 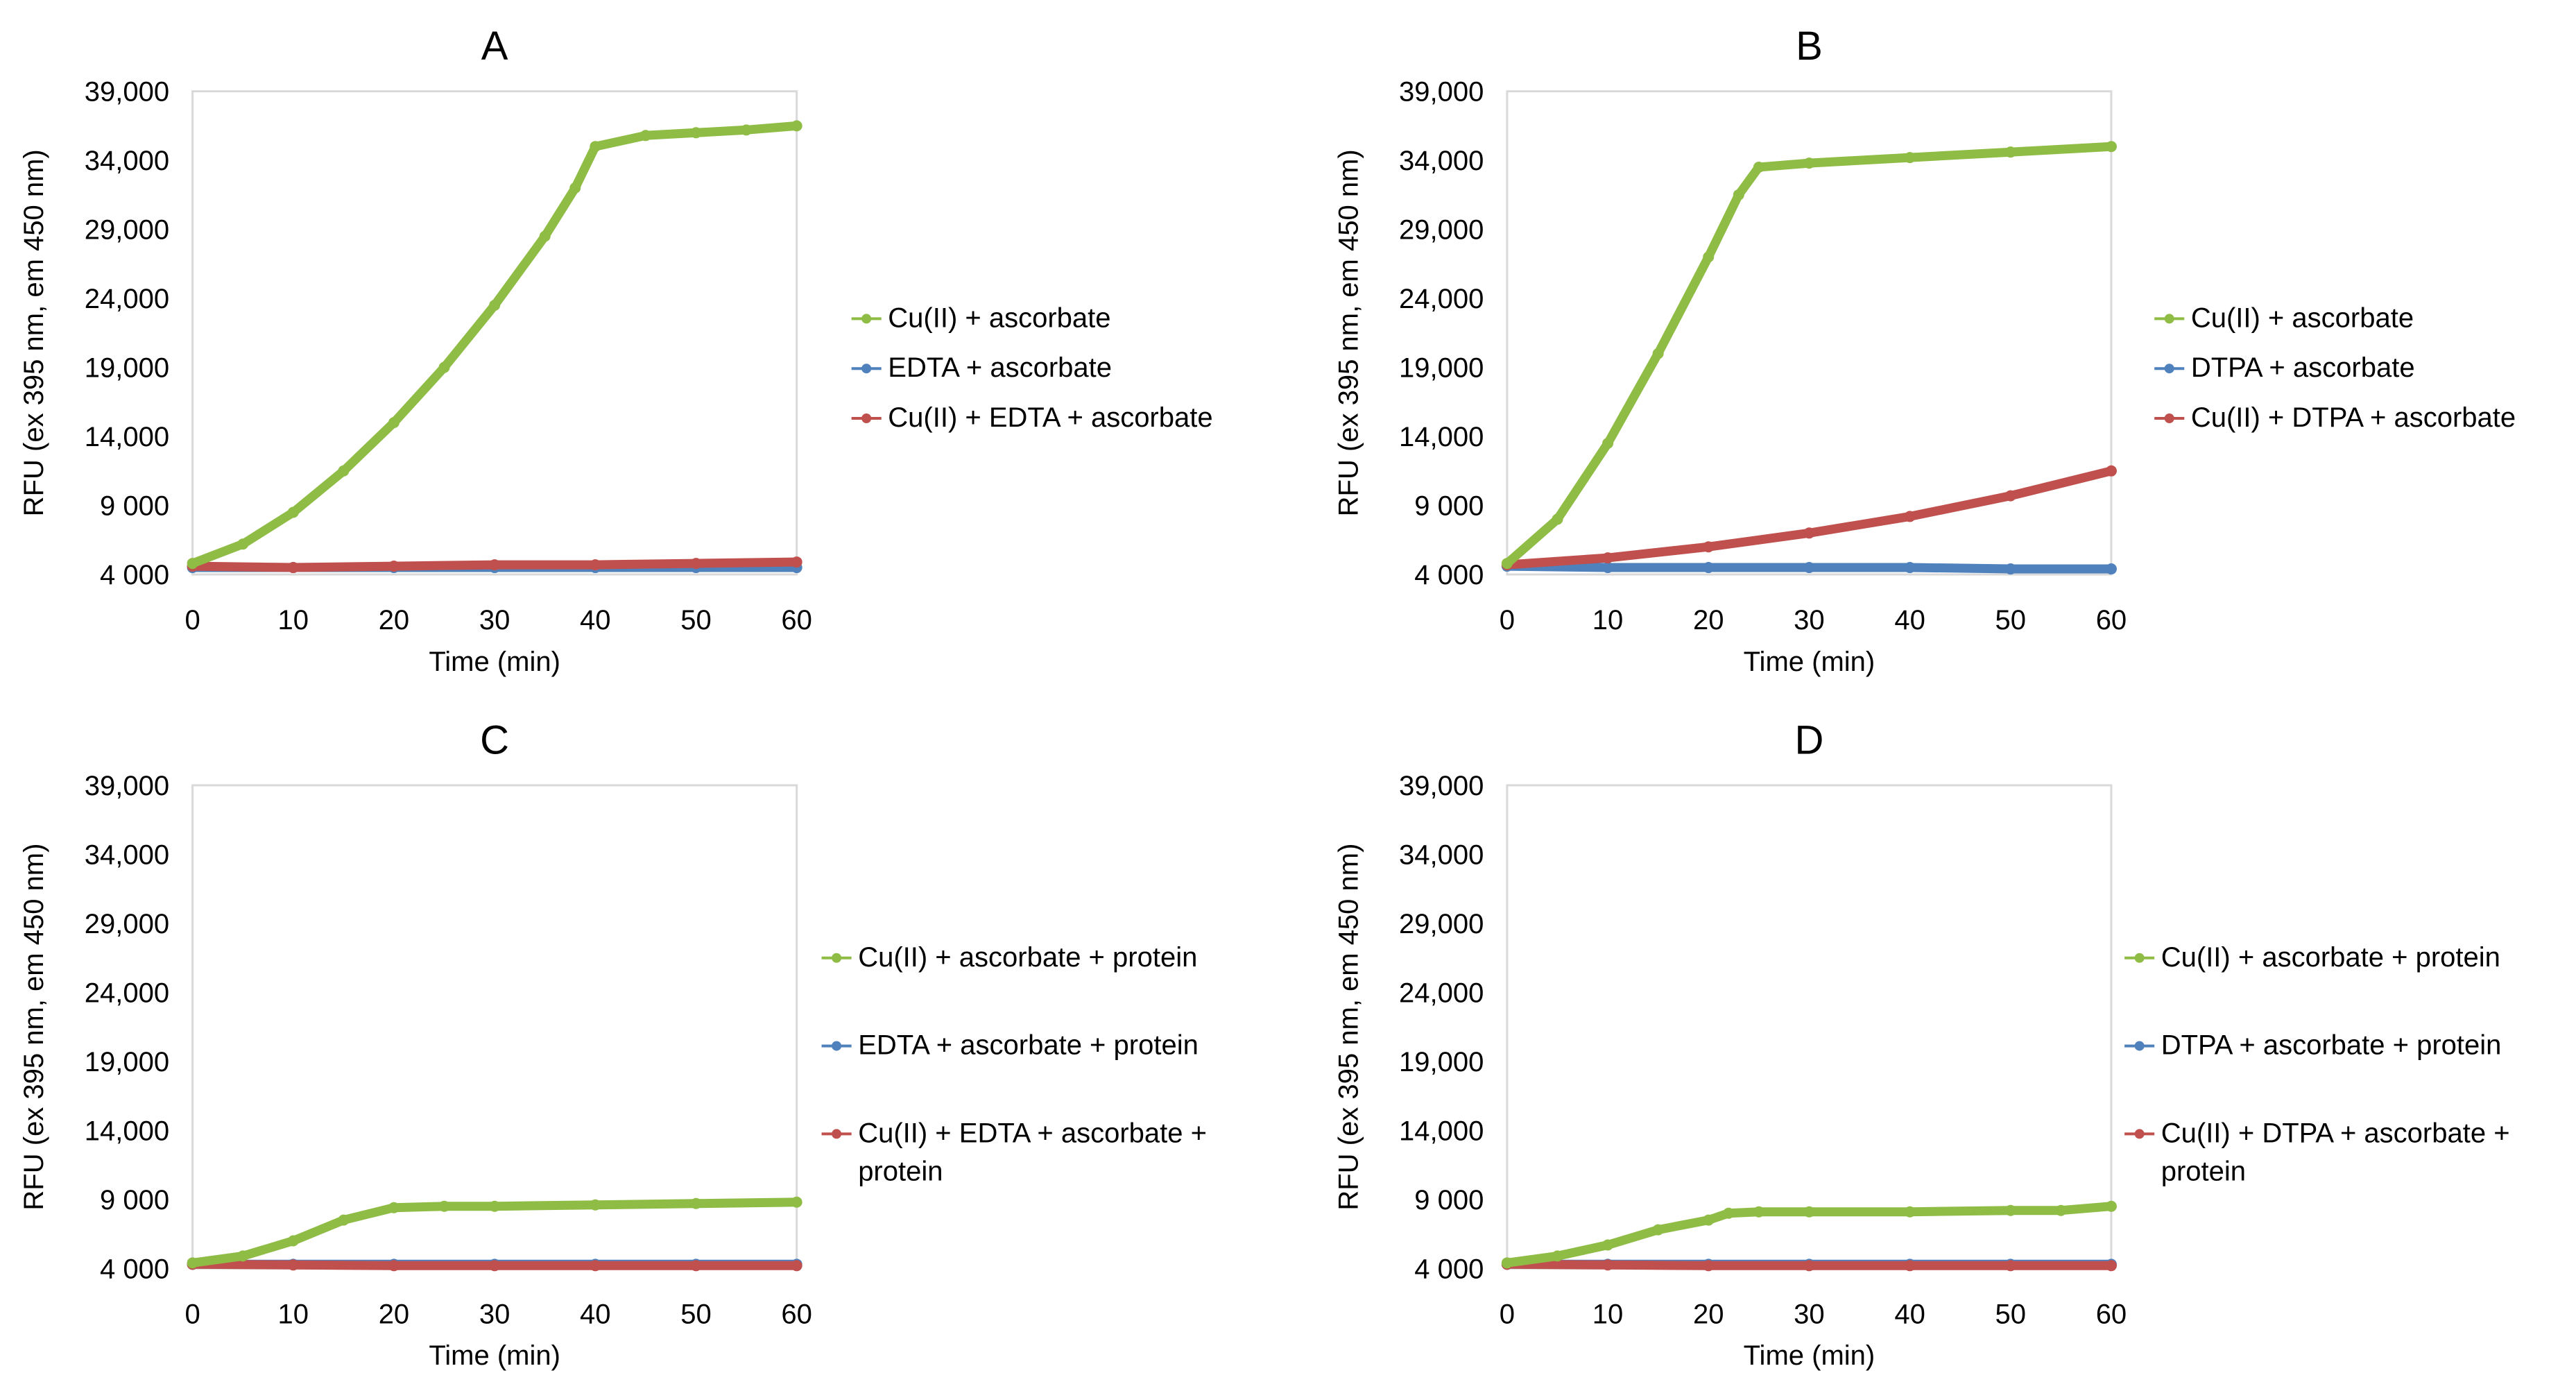 What do you see at coordinates (2353, 417) in the screenshot?
I see `legend-entry-label: Cu(II) + DTPA + ascorbate` at bounding box center [2353, 417].